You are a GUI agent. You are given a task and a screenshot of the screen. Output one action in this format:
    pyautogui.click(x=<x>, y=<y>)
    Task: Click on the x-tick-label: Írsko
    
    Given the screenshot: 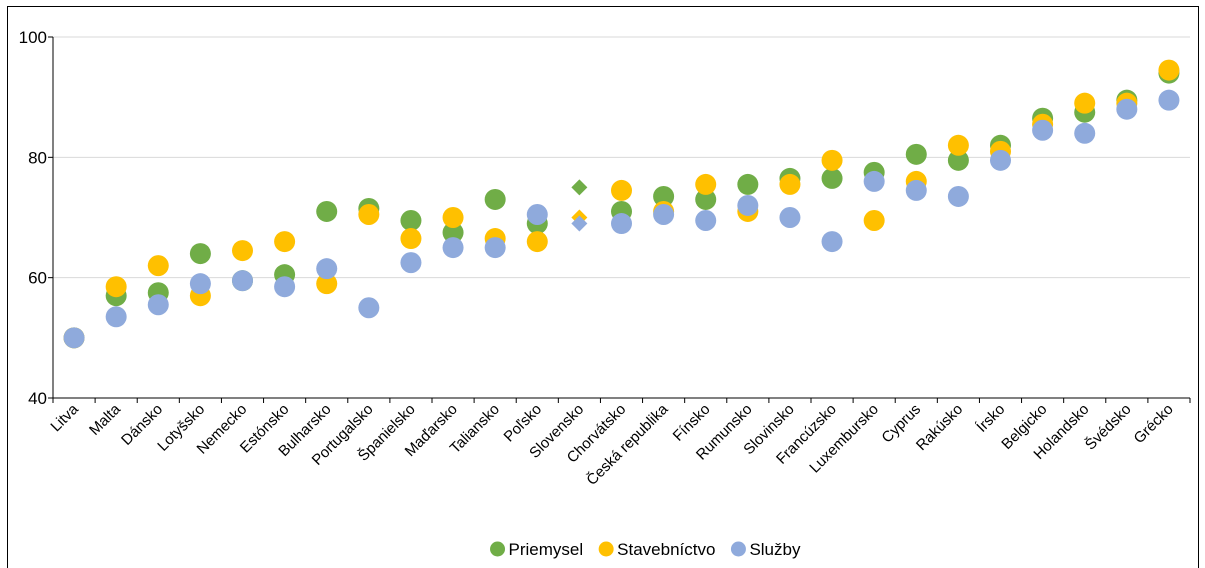 What is the action you would take?
    pyautogui.click(x=990, y=418)
    